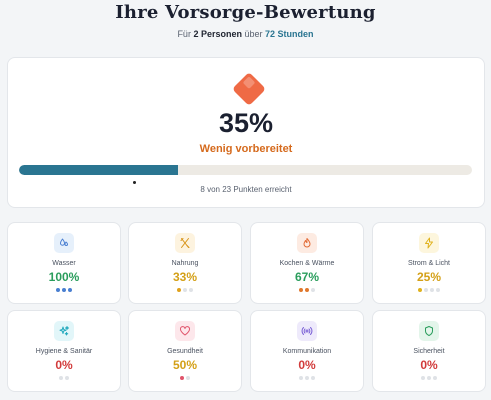  Describe the element at coordinates (64, 243) in the screenshot. I see `water-drops-icon` at that location.